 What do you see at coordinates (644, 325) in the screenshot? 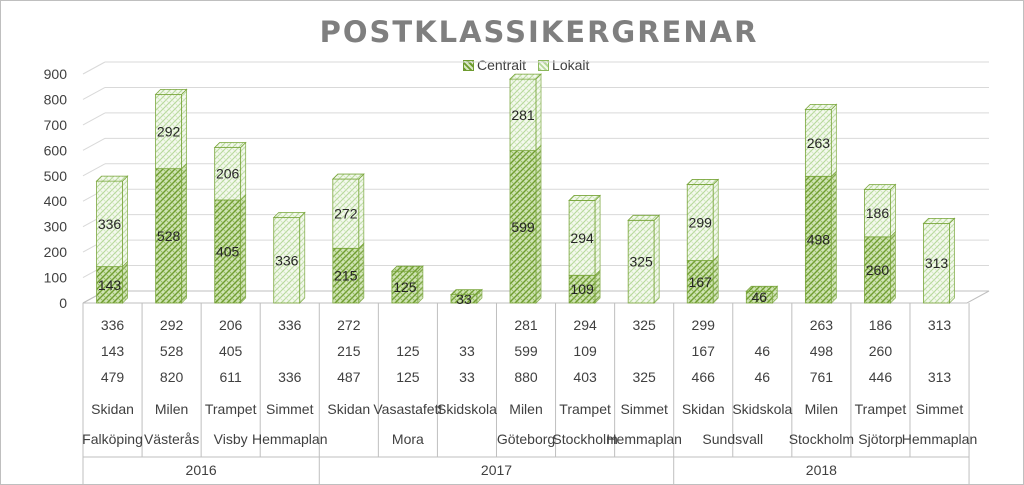
I see `table-value-cell: 325` at bounding box center [644, 325].